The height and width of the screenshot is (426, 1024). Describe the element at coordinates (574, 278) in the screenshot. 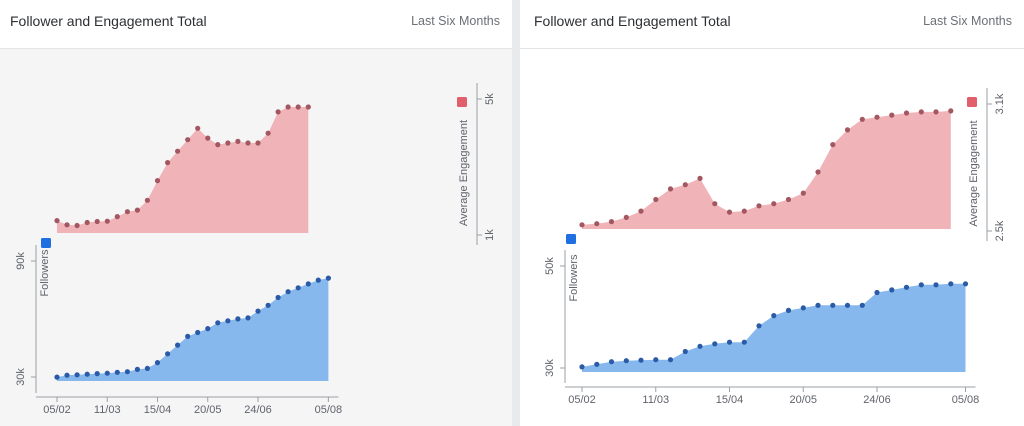

I see `followers-axis-title: Followers` at that location.